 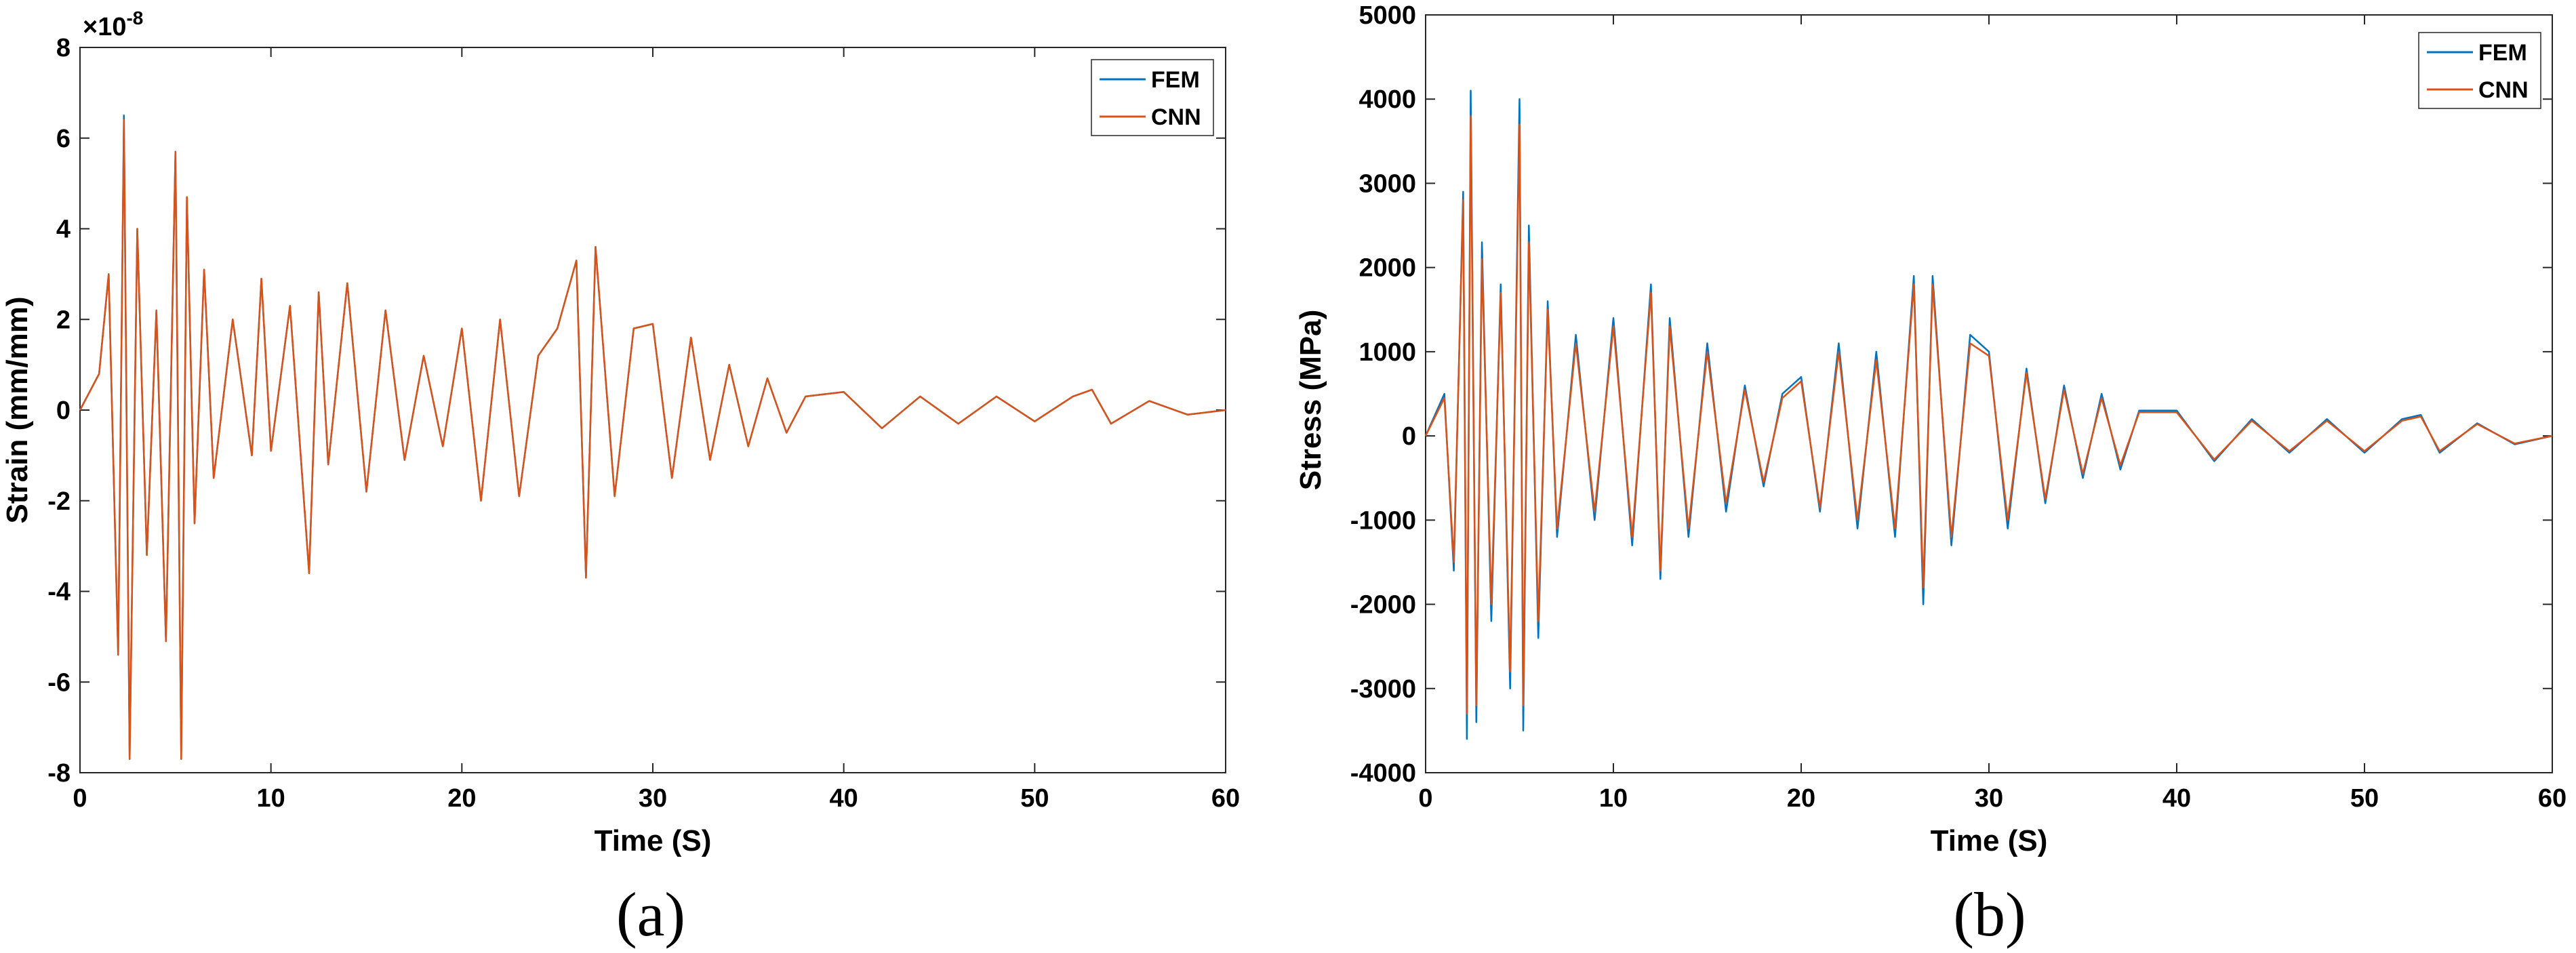 I want to click on b-ytick-label: 4000, so click(x=1387, y=99).